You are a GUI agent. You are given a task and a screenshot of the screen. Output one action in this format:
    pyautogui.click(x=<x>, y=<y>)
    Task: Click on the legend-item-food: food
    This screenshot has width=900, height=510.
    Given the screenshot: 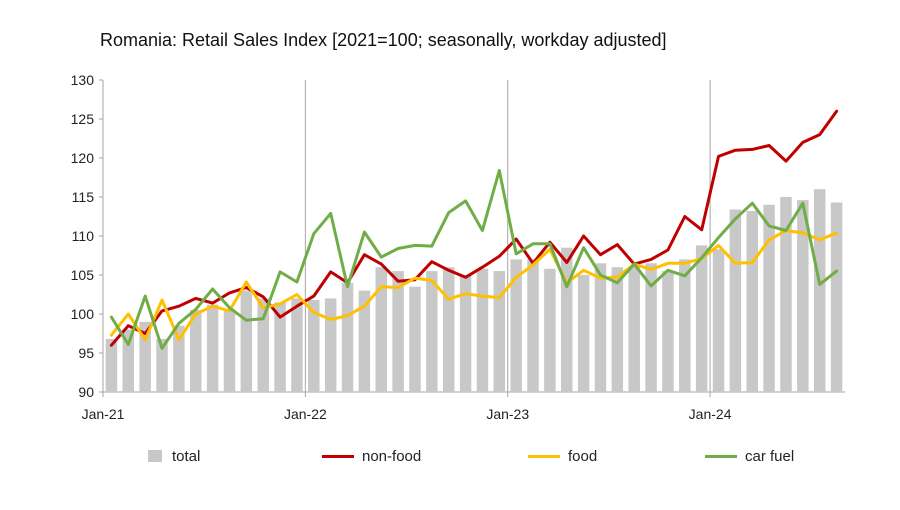 What is the action you would take?
    pyautogui.click(x=562, y=456)
    